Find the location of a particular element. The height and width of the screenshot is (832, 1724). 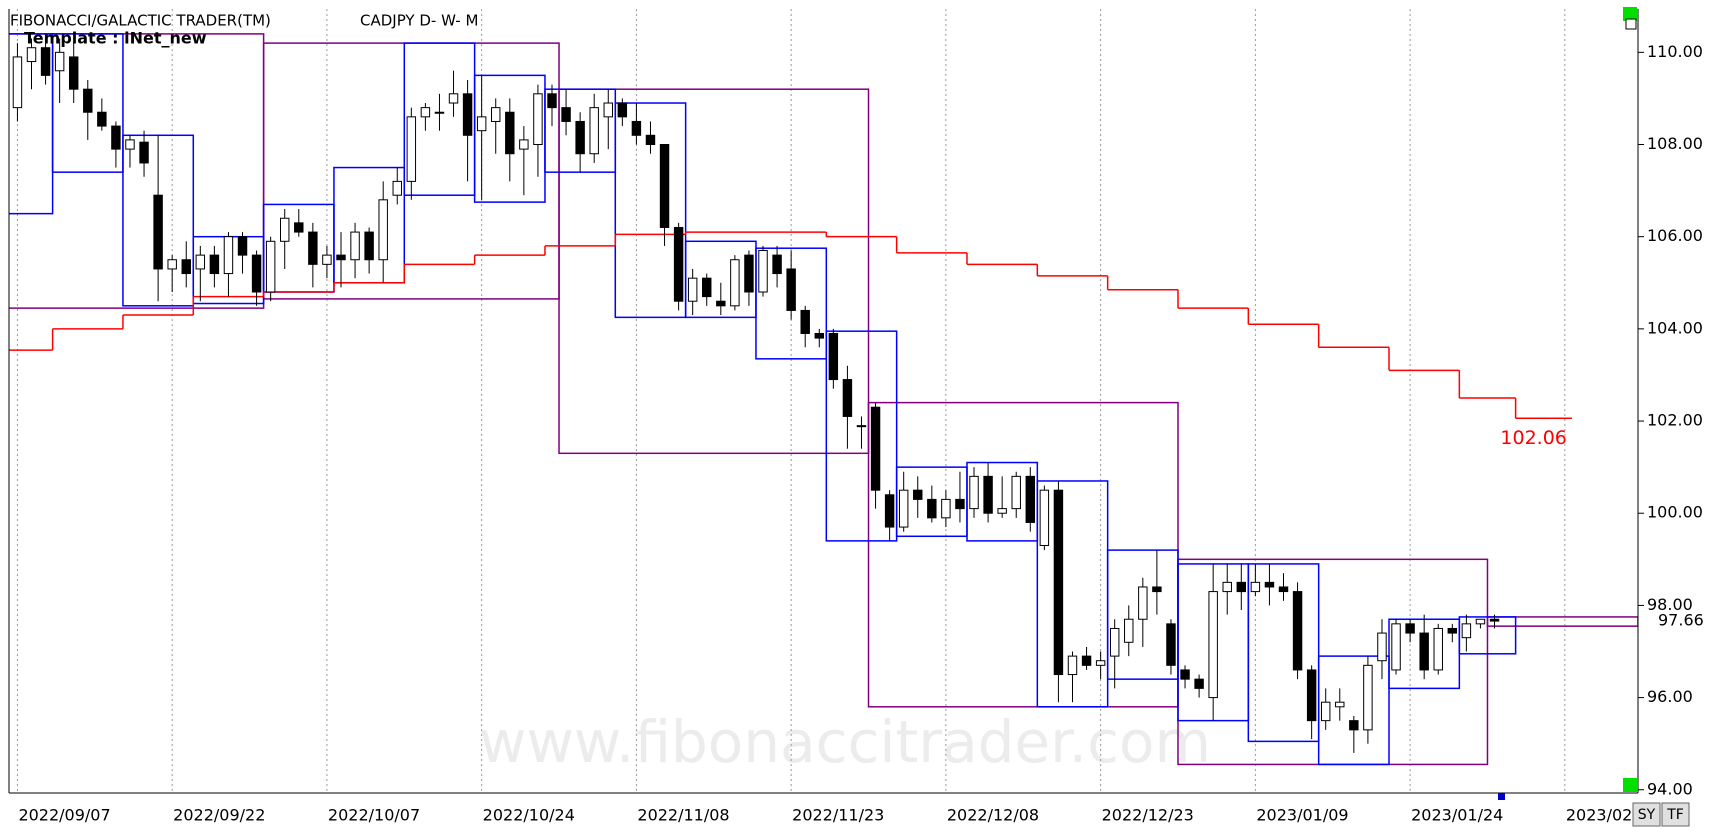

x-tick-label: 2022/11/23 is located at coordinates (838, 815).